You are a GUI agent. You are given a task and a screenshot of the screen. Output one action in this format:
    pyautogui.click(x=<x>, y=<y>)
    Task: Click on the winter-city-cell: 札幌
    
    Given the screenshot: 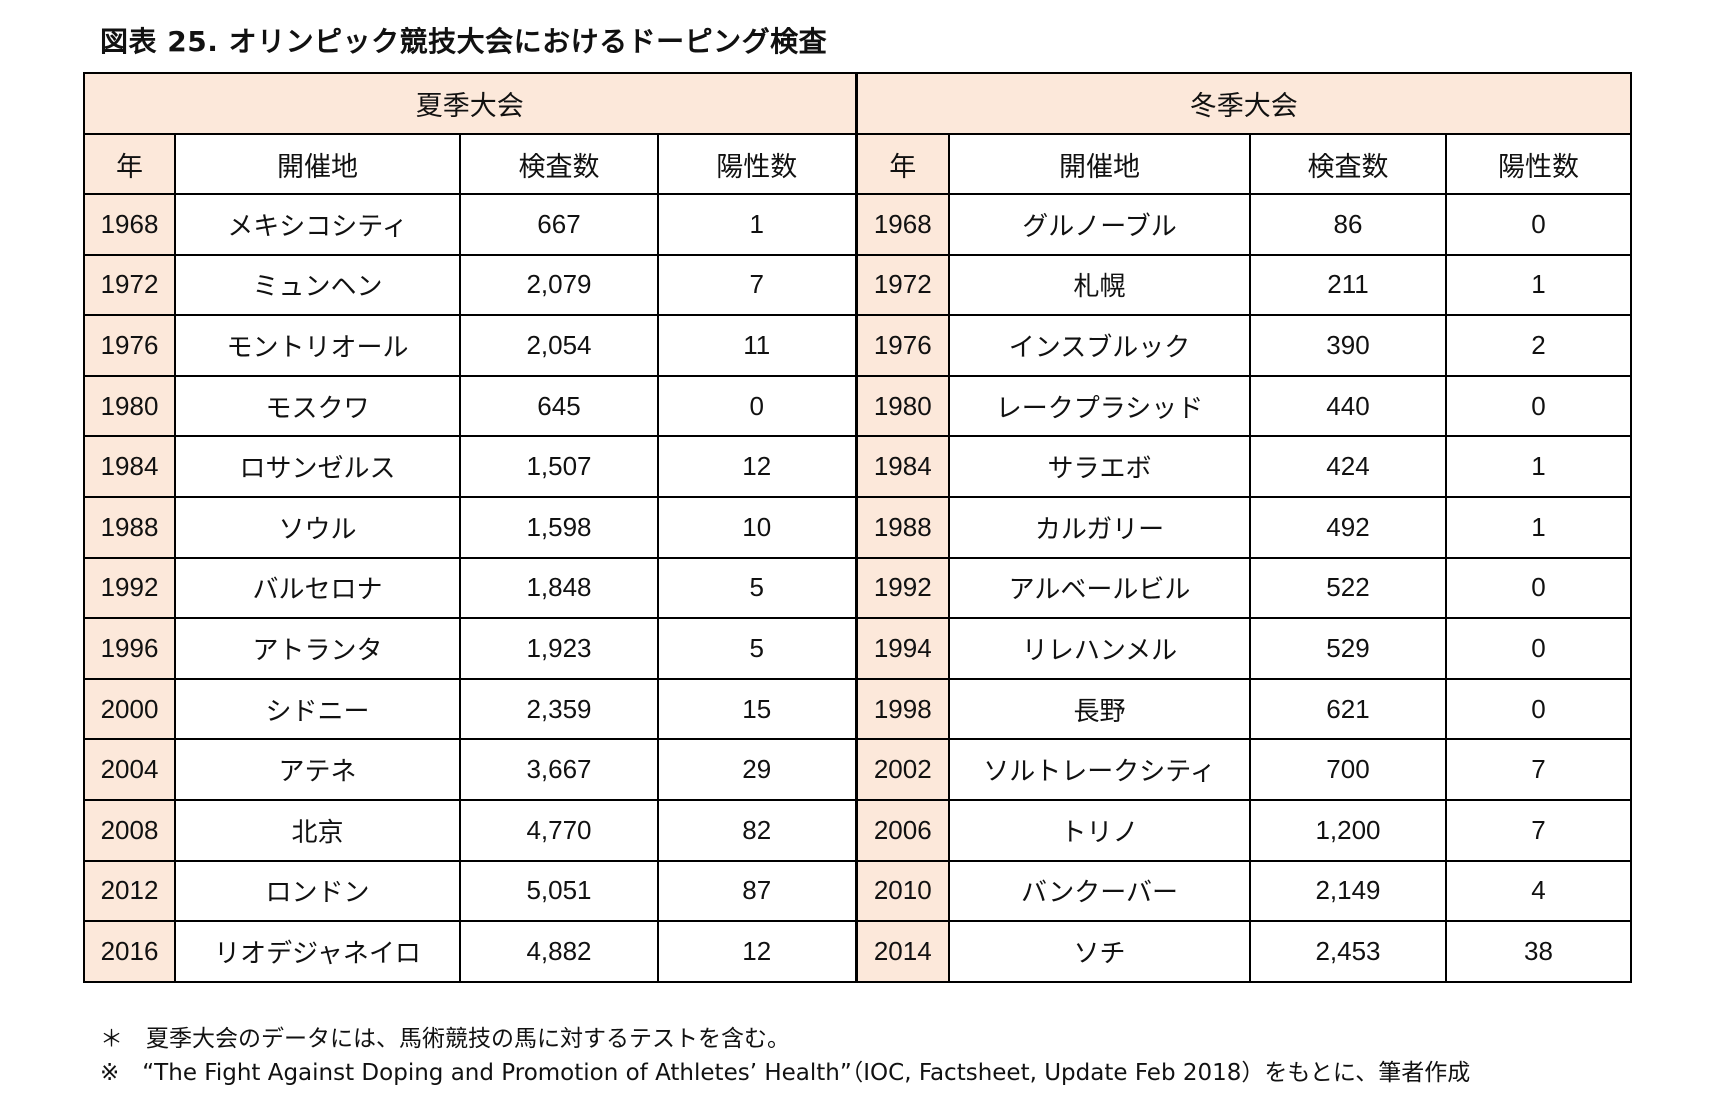 What is the action you would take?
    pyautogui.click(x=1099, y=285)
    